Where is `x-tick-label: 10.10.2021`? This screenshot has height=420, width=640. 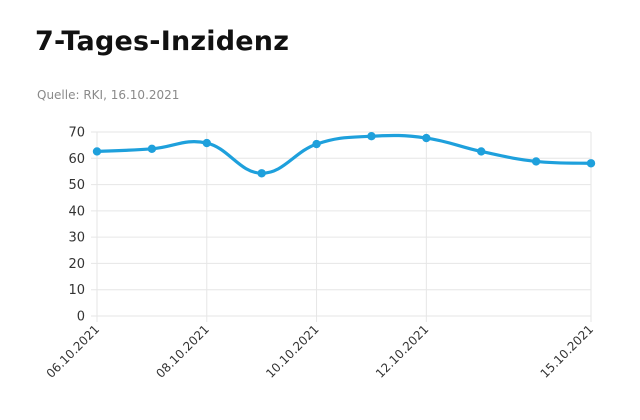
x-tick-label: 10.10.2021 is located at coordinates (292, 351).